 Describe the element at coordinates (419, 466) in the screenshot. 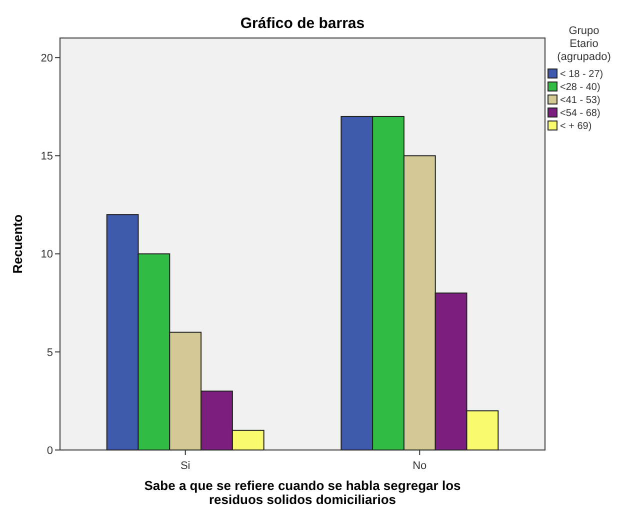

I see `x-tick-label: No` at that location.